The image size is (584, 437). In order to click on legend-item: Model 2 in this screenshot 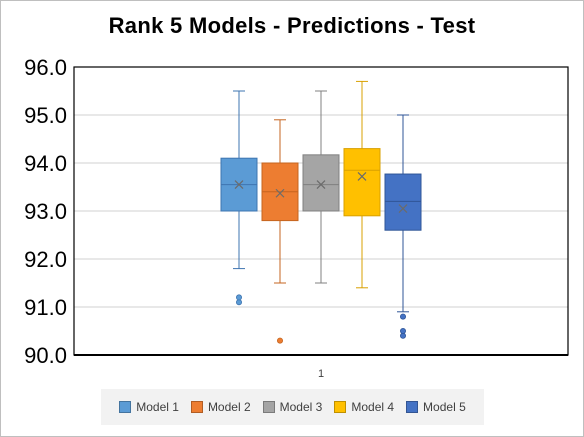, I will do `click(220, 407)`.